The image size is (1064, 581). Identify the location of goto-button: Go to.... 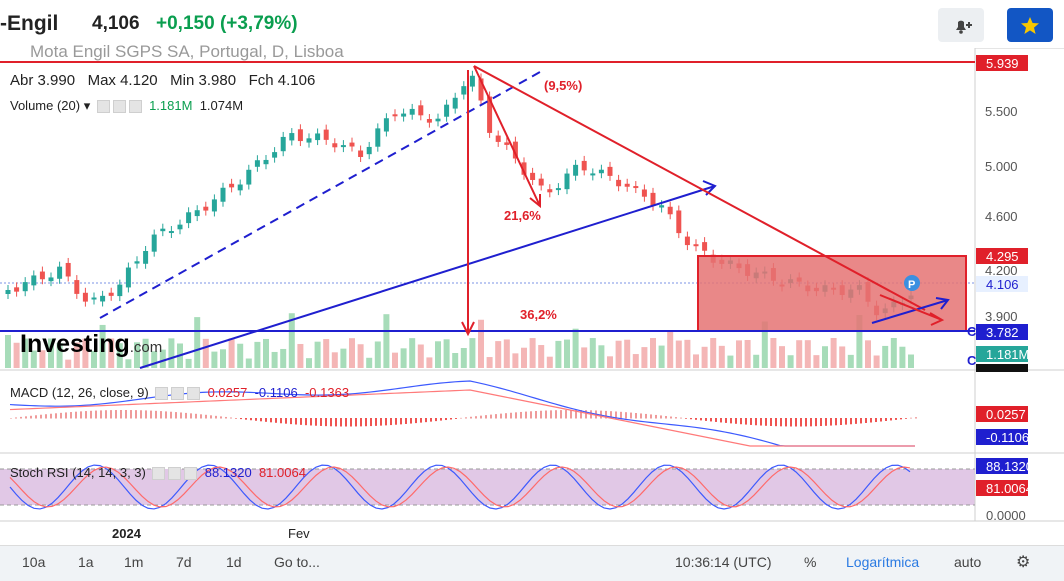
(297, 562).